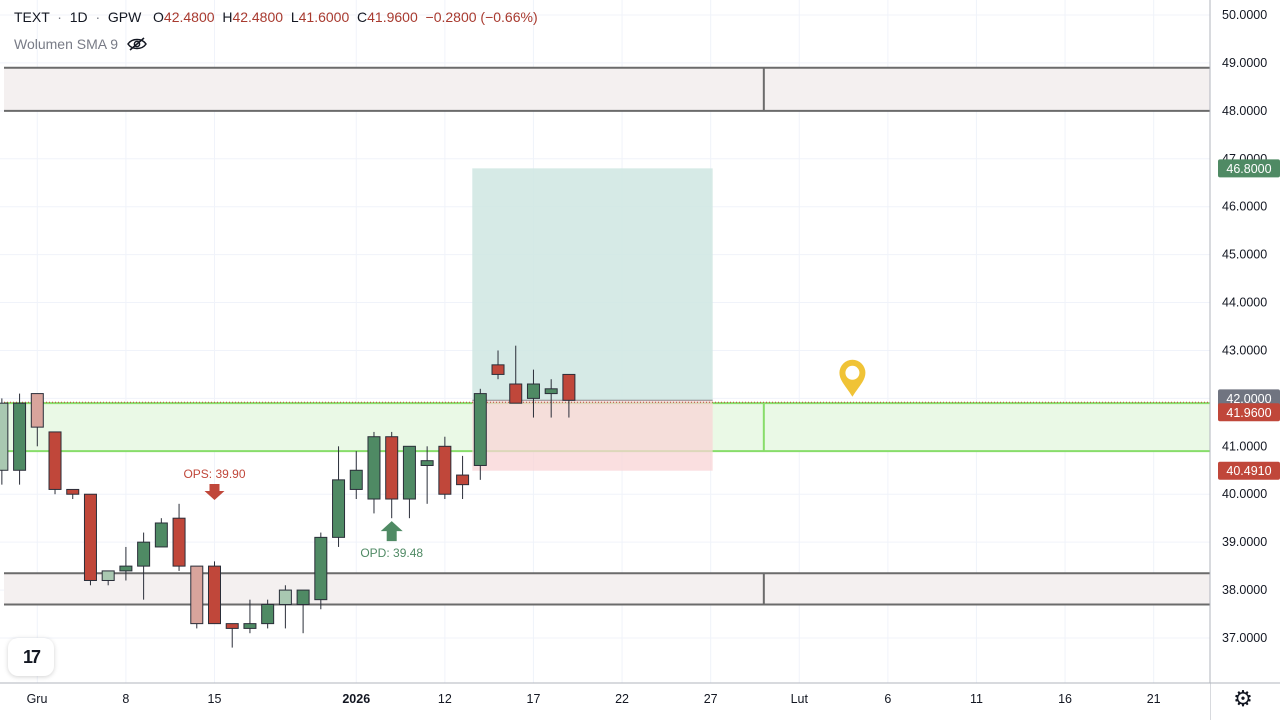 The height and width of the screenshot is (720, 1280). Describe the element at coordinates (592, 284) in the screenshot. I see `target-area` at that location.